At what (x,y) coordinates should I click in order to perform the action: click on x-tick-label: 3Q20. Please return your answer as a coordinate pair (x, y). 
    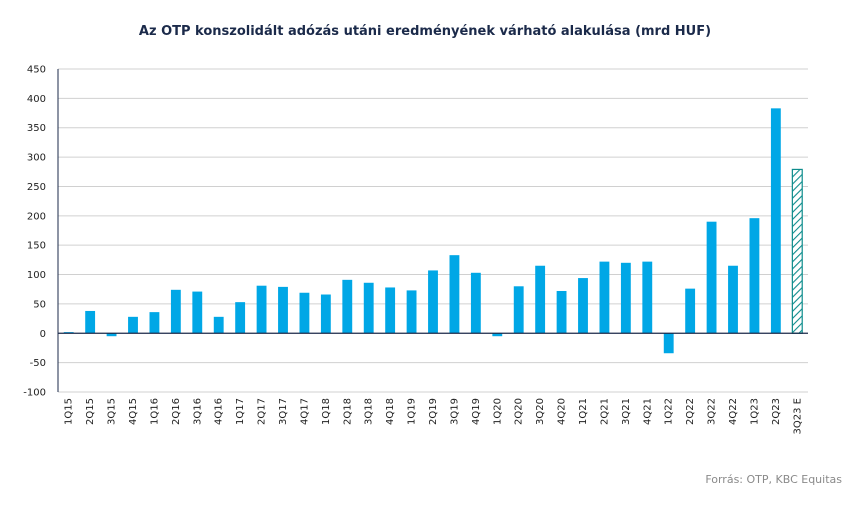
    Looking at the image, I should click on (540, 411).